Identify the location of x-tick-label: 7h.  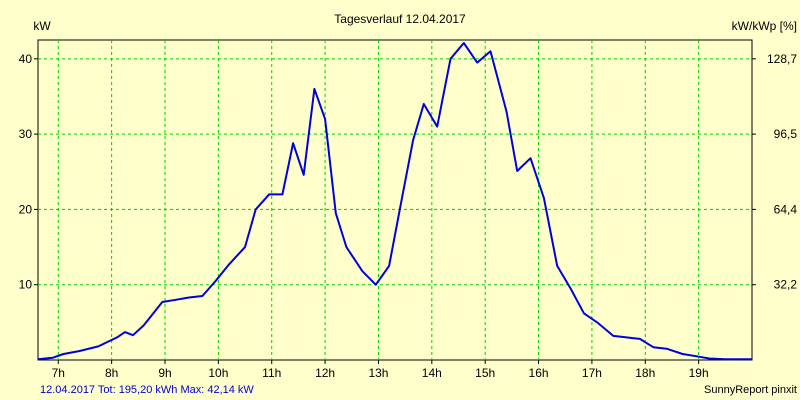
(58, 373).